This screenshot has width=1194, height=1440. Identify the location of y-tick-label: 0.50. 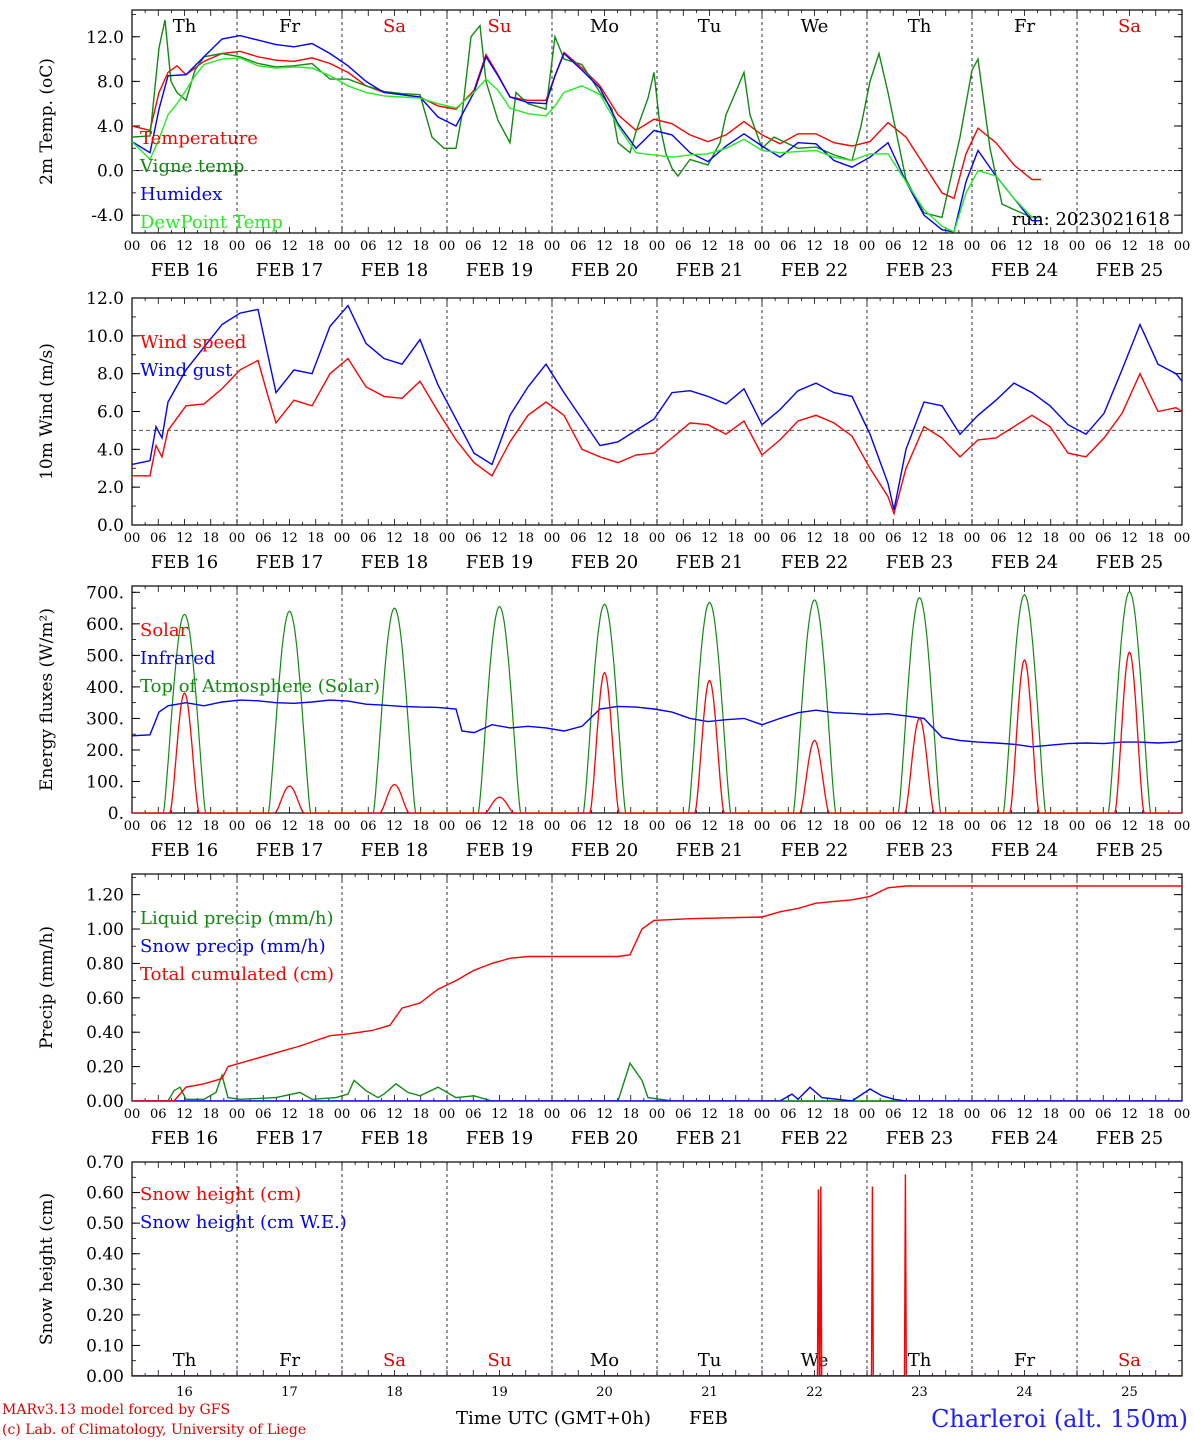
(105, 1224).